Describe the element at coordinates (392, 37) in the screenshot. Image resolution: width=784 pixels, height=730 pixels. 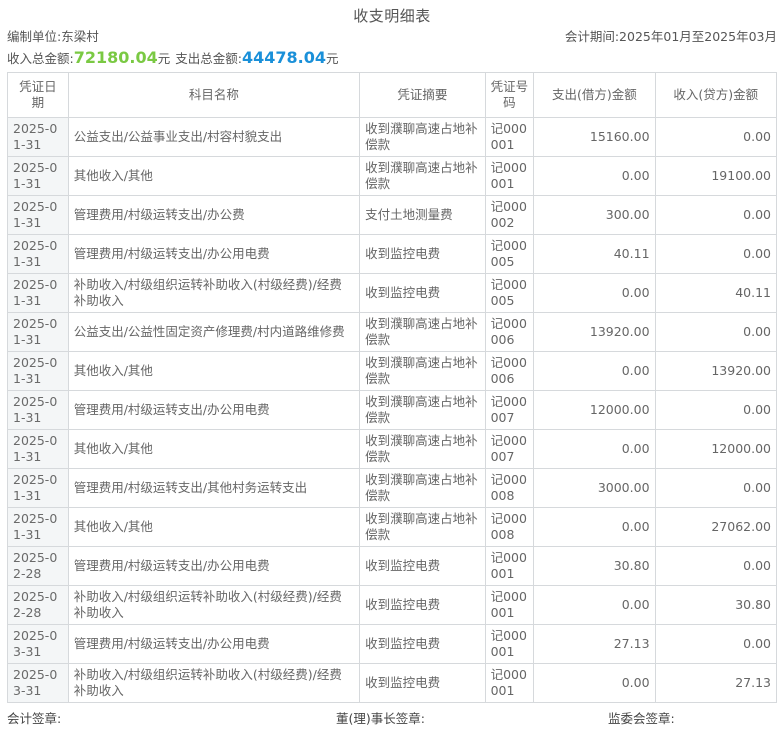
I see `report-meta-row: 编制单位:东梁村 会计期间:2025年01月至2025年03月` at that location.